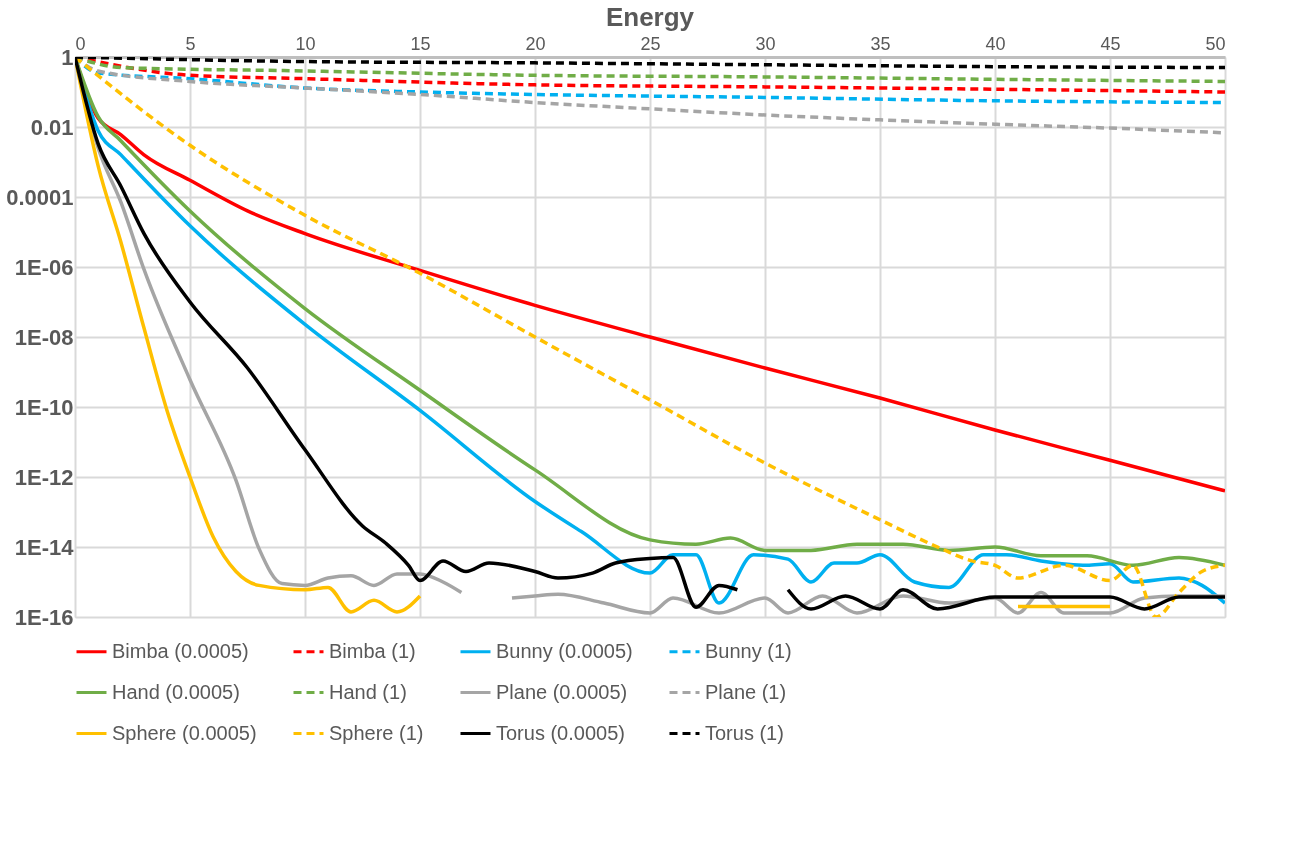 Image resolution: width=1309 pixels, height=868 pixels. What do you see at coordinates (376, 732) in the screenshot?
I see `legend-label: Sphere (1)` at bounding box center [376, 732].